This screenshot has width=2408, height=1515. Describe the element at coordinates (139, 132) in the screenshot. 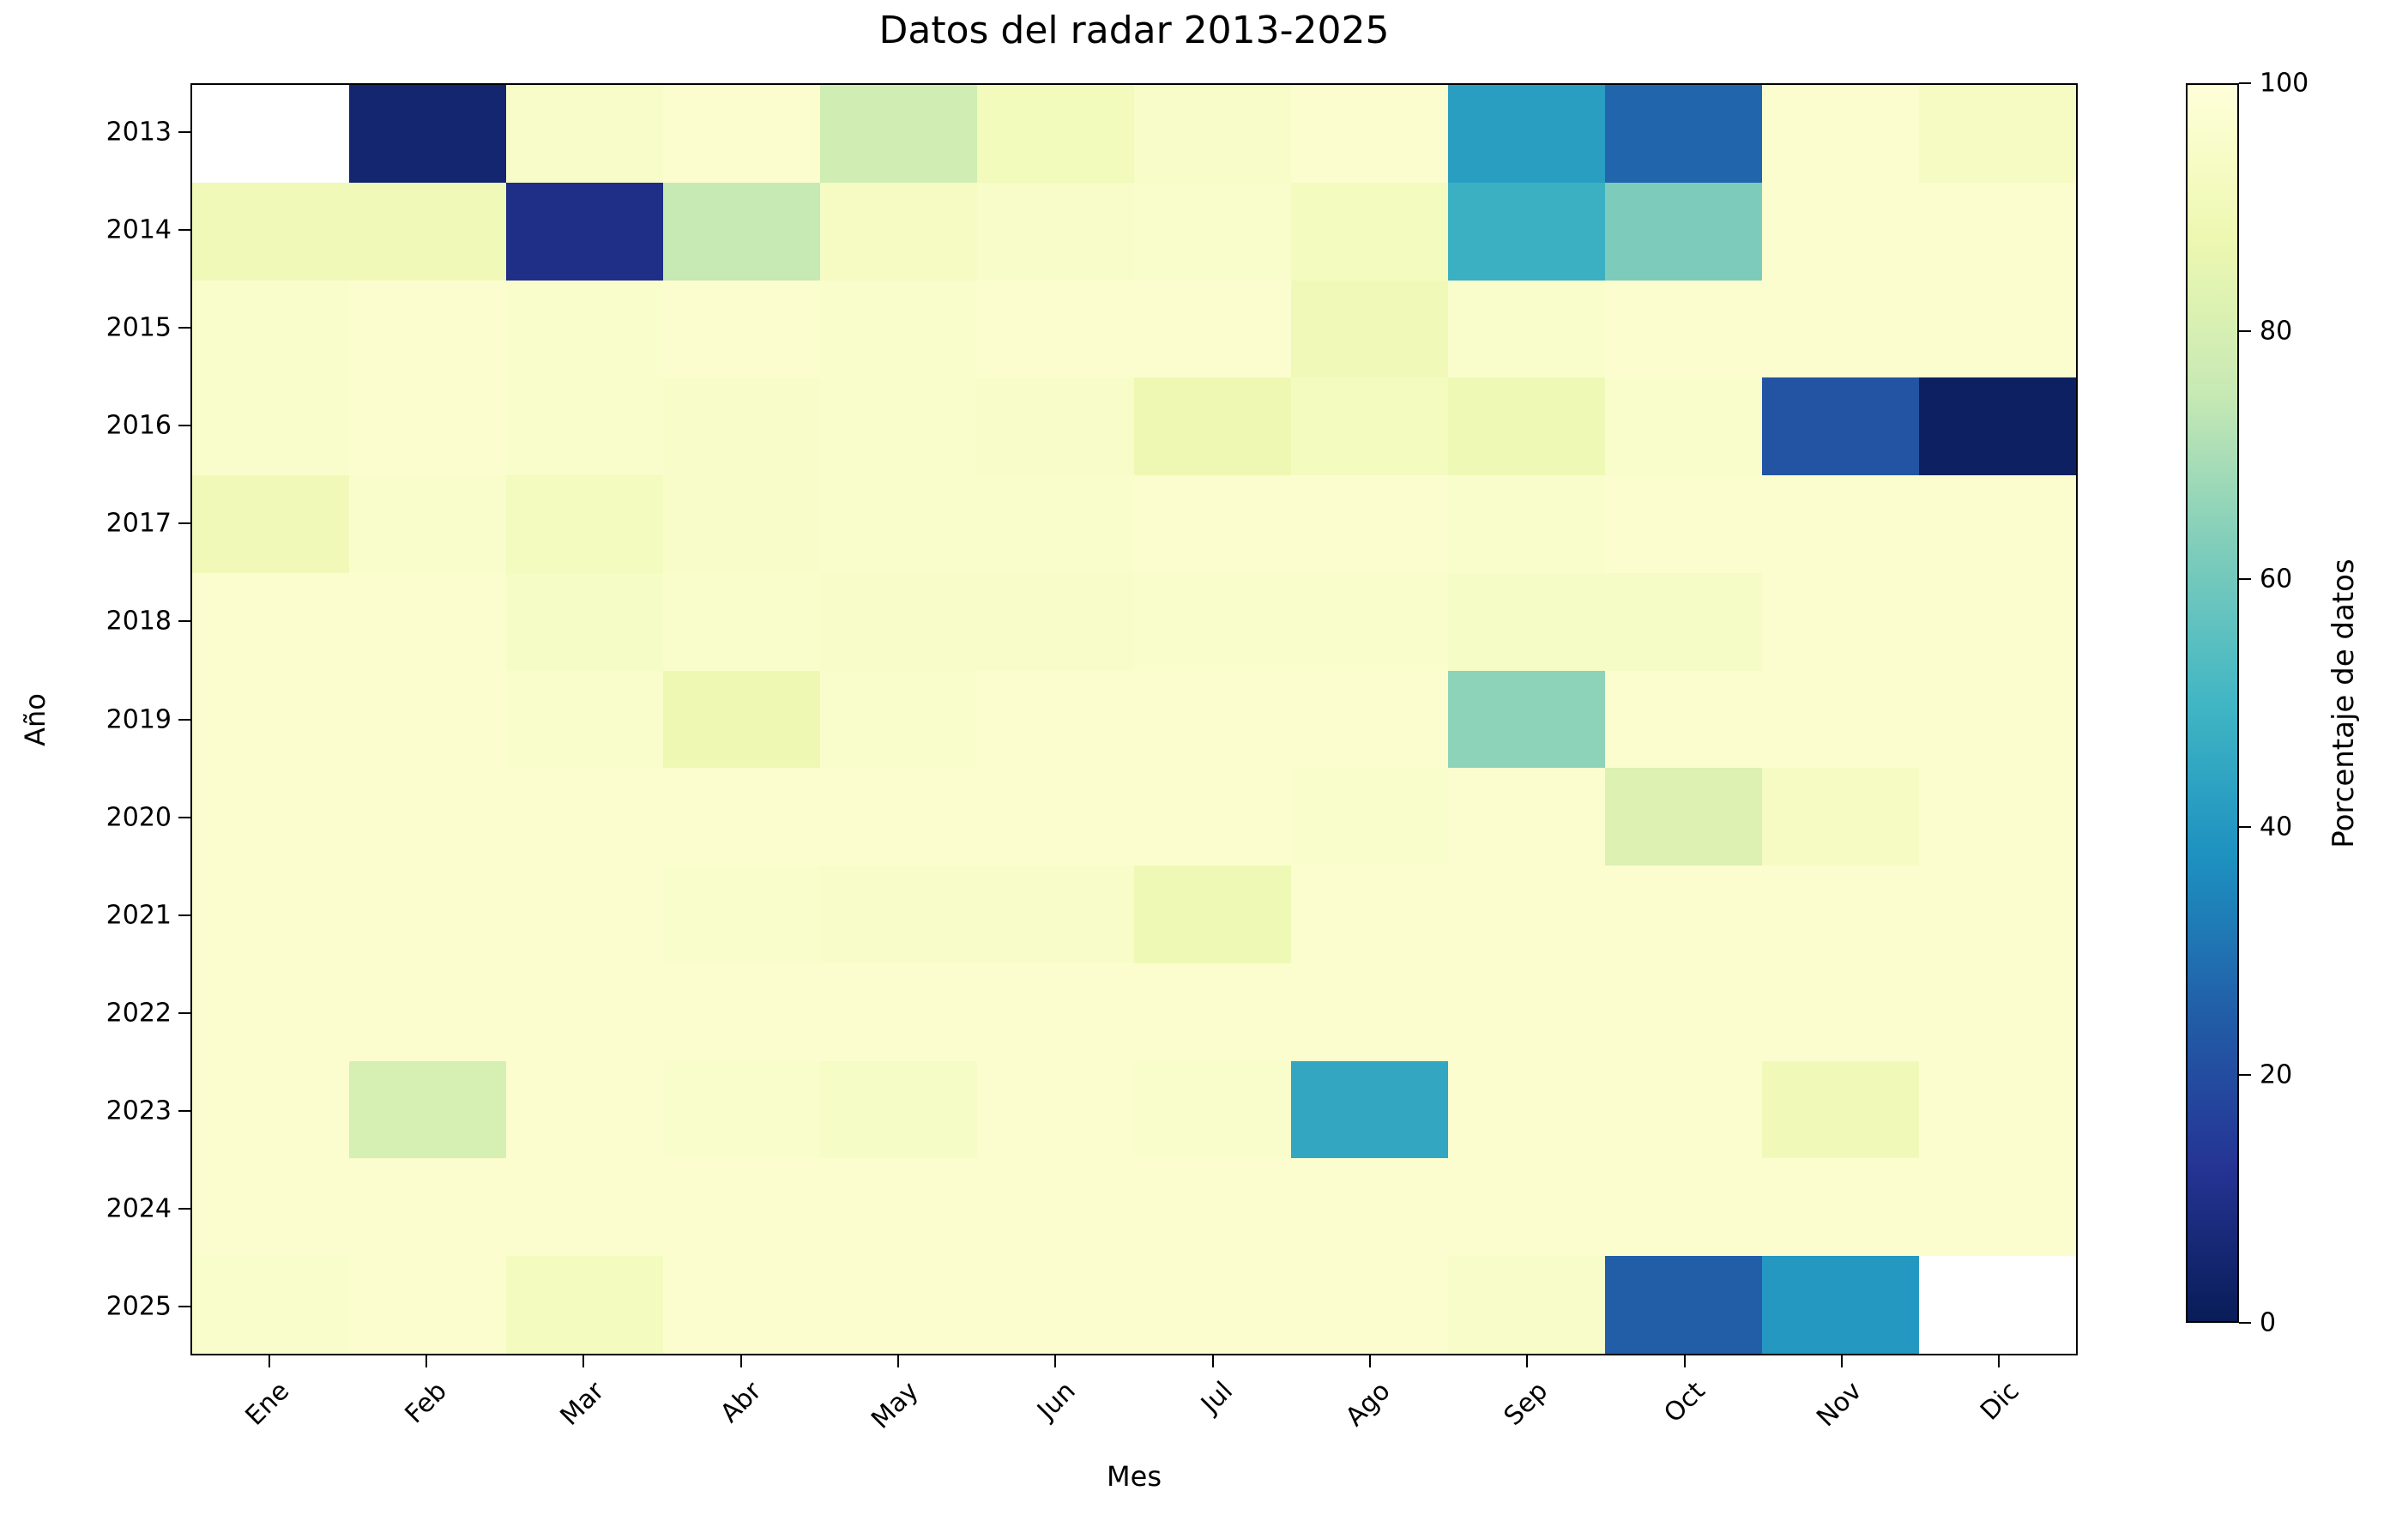

I see `y-tick-label: 2013` at that location.